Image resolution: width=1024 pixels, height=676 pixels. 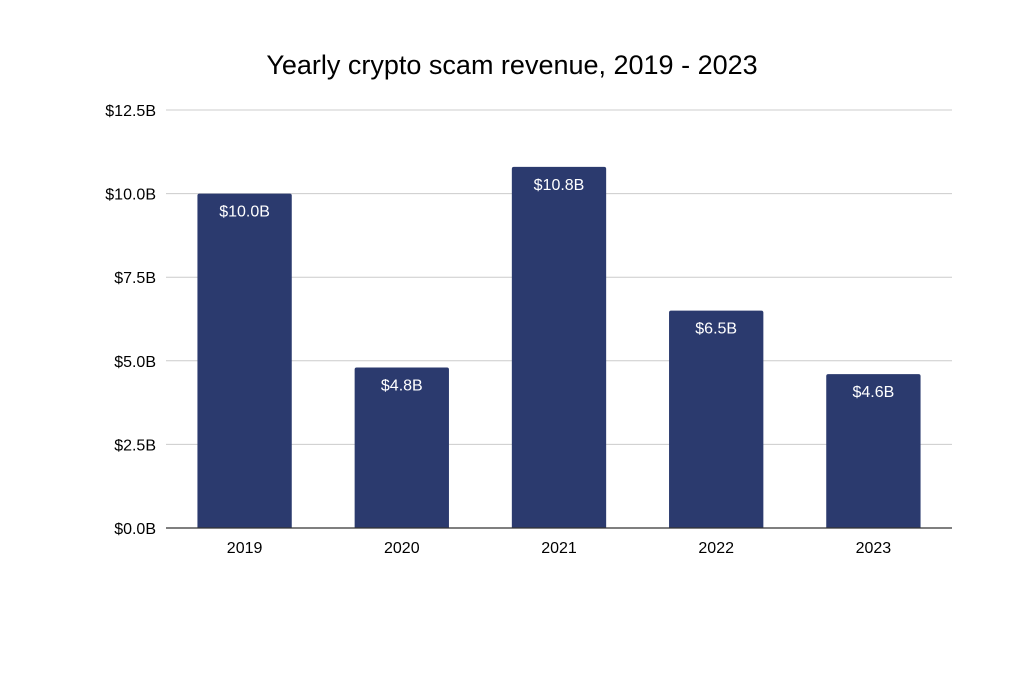 I want to click on x-tick-label: 2021, so click(x=559, y=548).